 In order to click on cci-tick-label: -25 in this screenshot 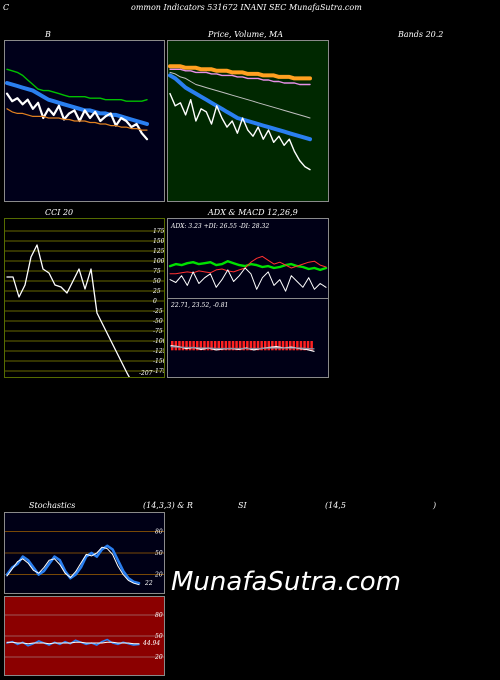, I will do `click(158, 311)`.